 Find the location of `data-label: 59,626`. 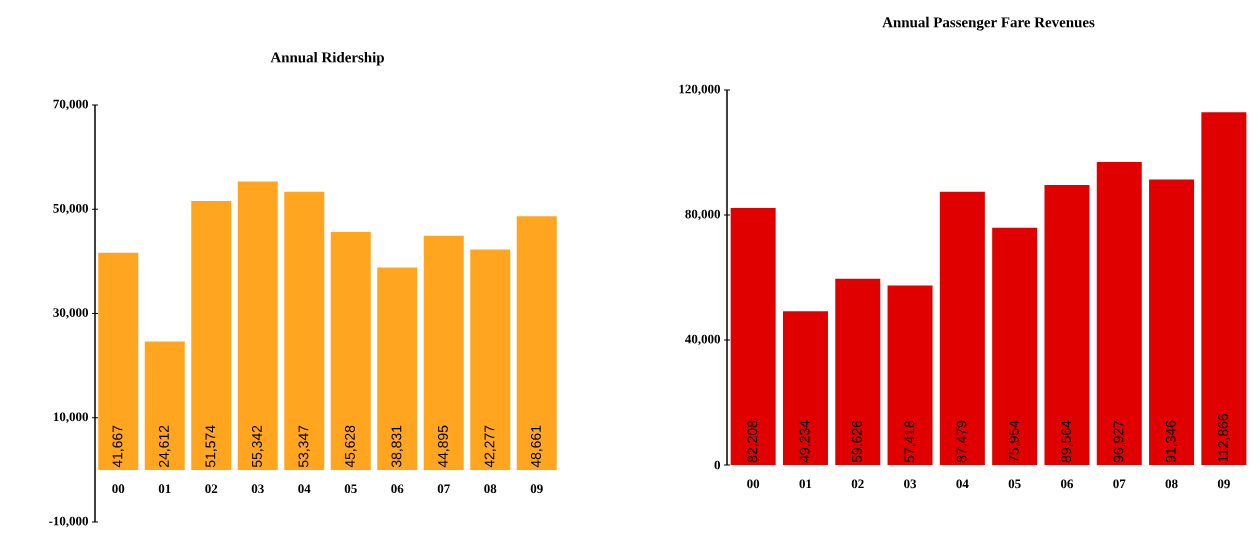

data-label: 59,626 is located at coordinates (857, 441).